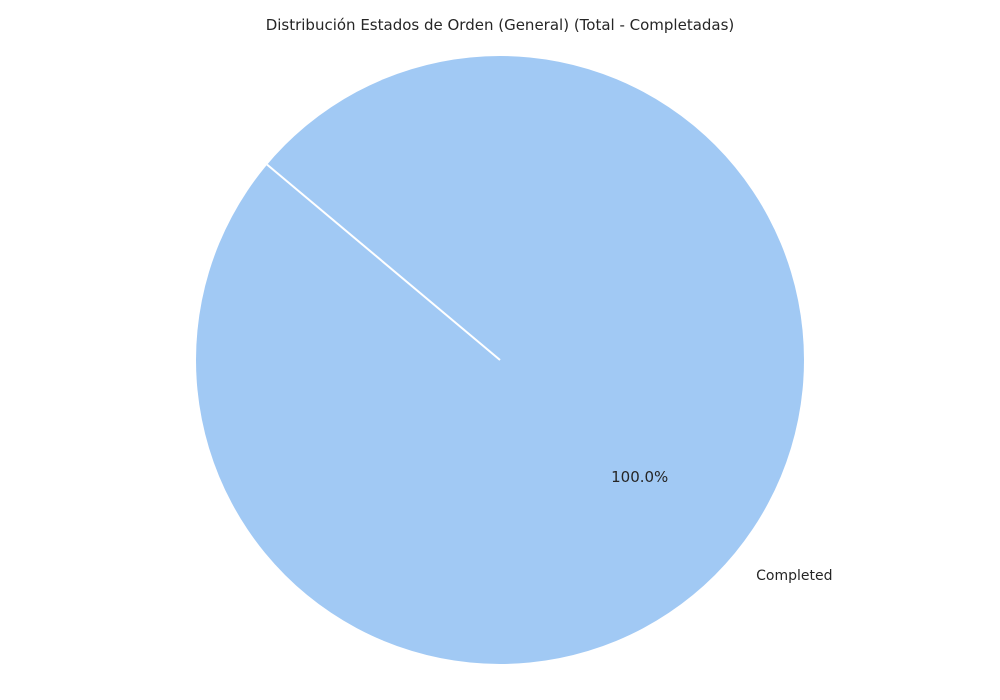  Describe the element at coordinates (639, 477) in the screenshot. I see `pie-percent-label: 100.0%` at that location.